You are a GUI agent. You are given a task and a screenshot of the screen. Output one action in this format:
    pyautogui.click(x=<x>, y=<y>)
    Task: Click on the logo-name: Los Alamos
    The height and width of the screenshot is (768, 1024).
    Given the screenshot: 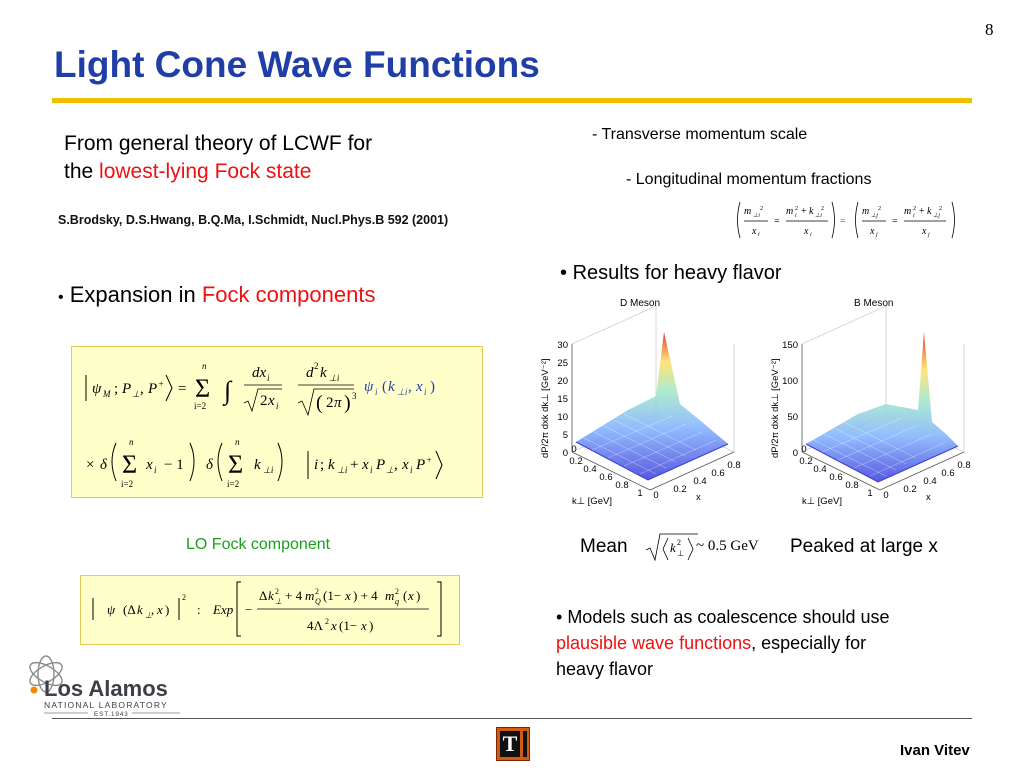 What is the action you would take?
    pyautogui.click(x=106, y=688)
    